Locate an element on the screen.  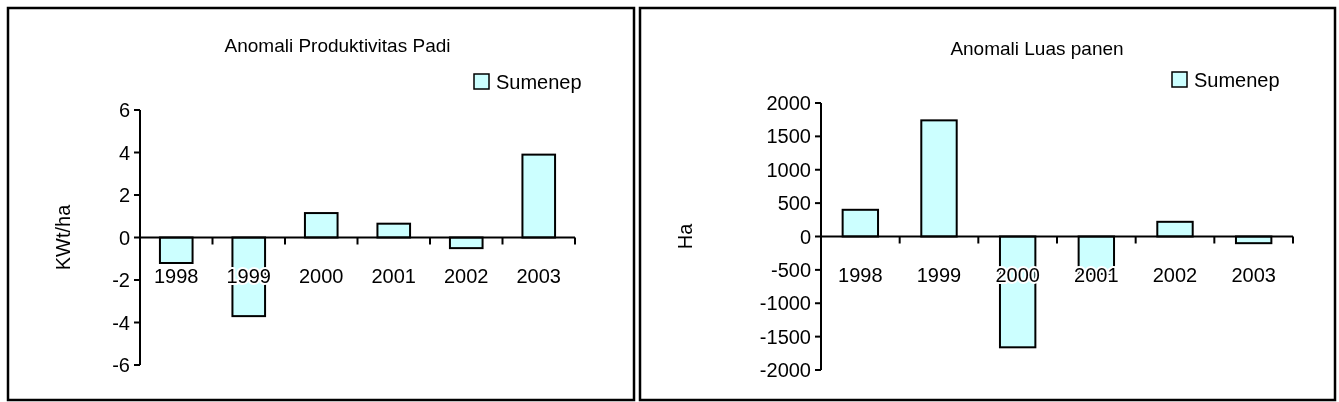
y-tick-label: -4 is located at coordinates (121, 322).